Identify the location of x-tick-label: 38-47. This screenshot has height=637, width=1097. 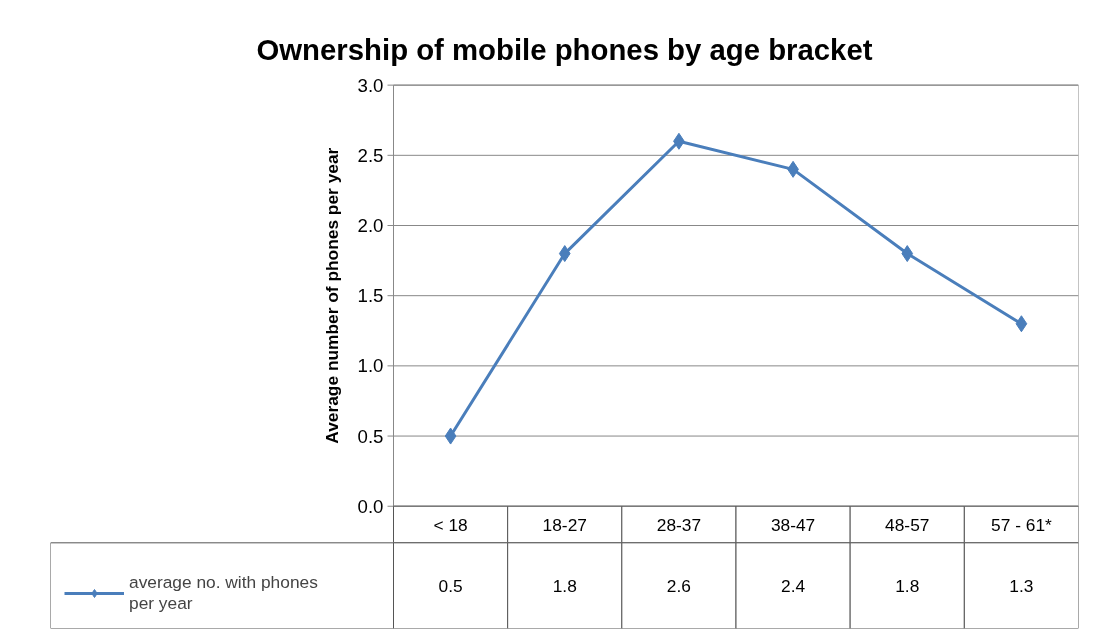
(793, 524).